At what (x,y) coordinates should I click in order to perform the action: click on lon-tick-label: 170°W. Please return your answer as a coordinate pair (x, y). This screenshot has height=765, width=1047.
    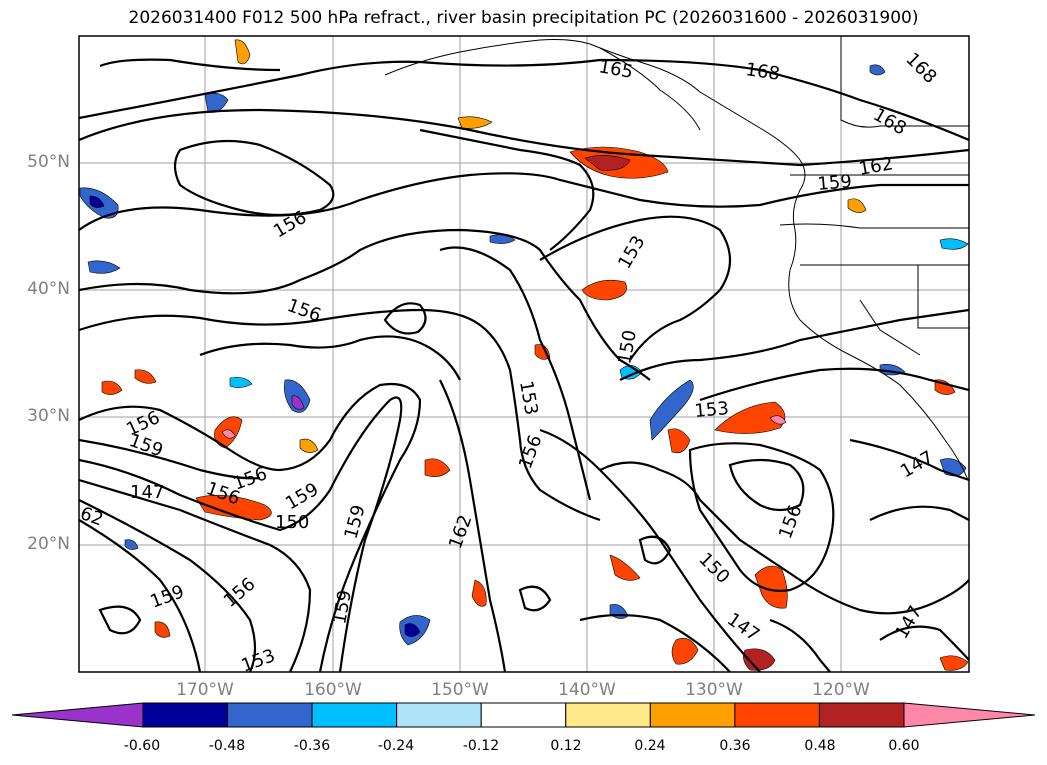
    Looking at the image, I should click on (205, 690).